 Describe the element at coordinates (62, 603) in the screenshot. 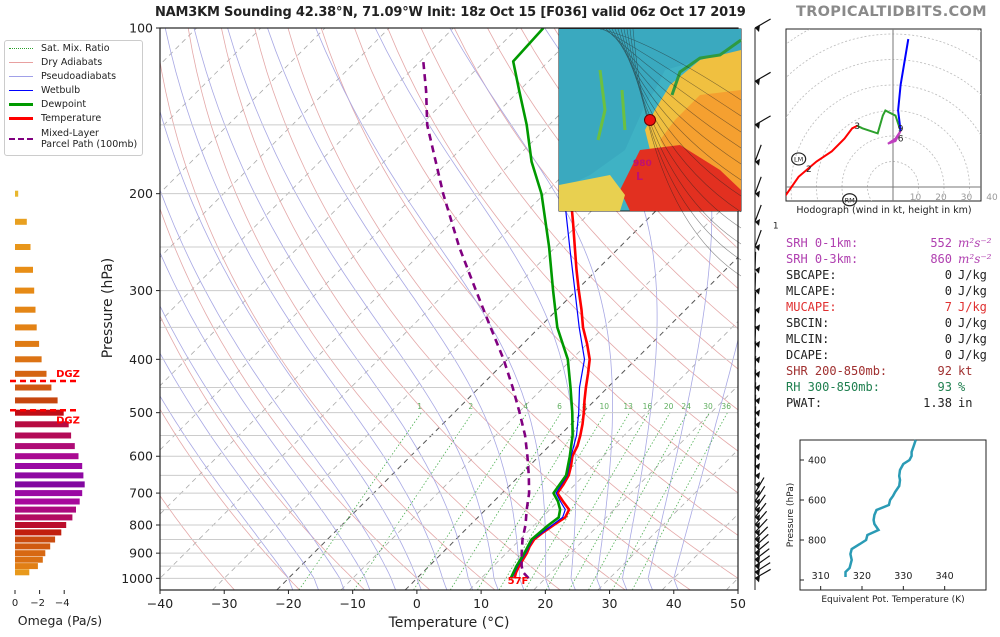

I see `omega-tick-label: −4` at that location.